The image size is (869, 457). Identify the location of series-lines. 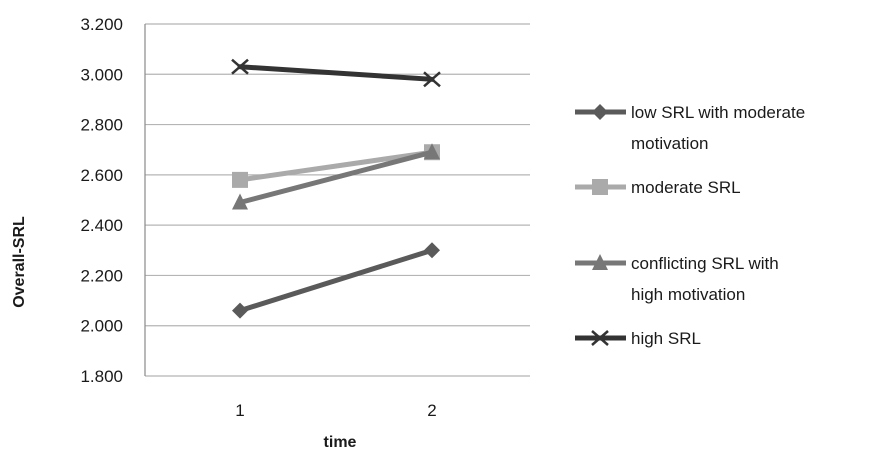
(336, 188).